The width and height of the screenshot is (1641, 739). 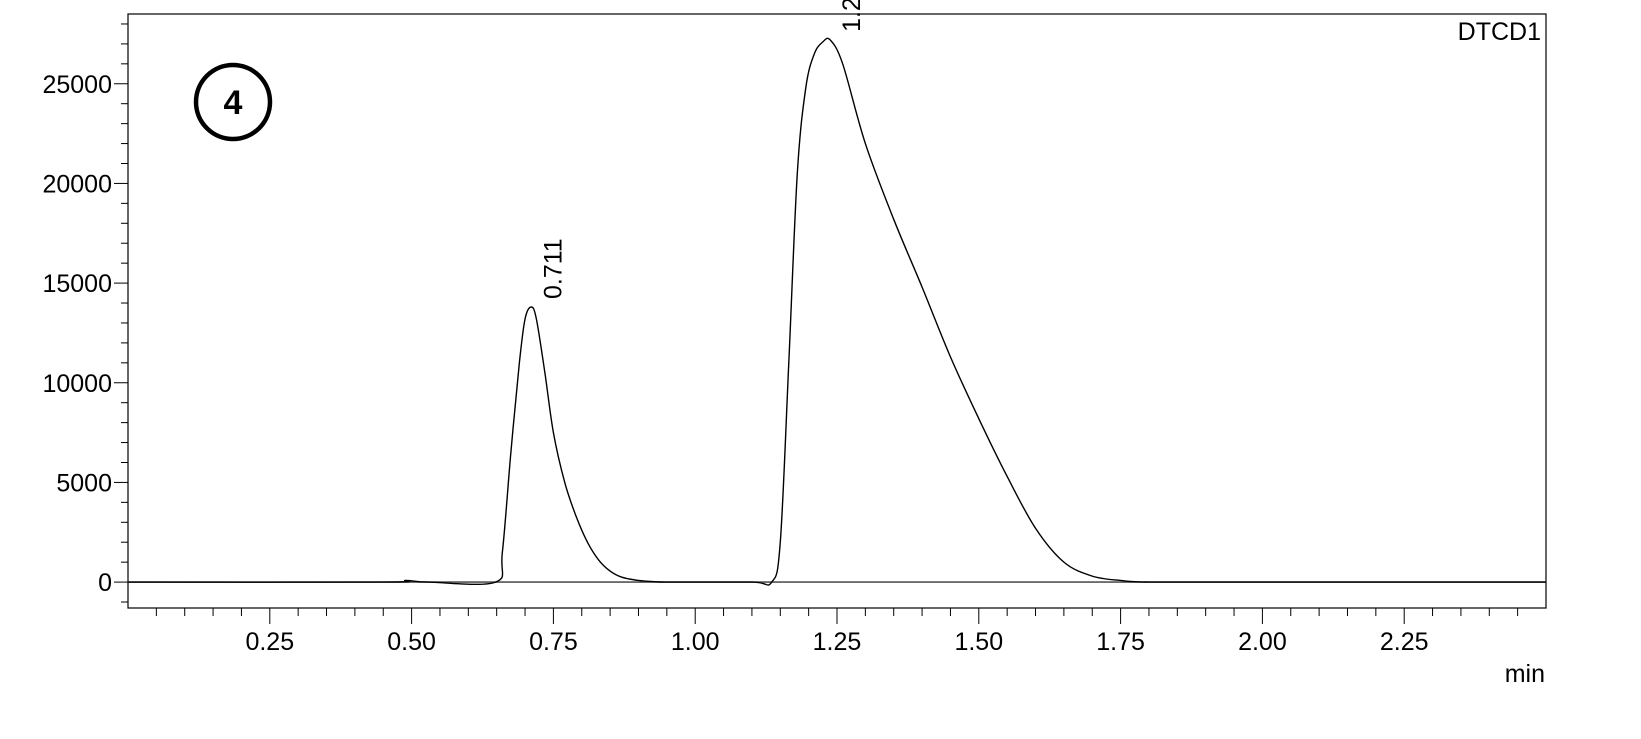 What do you see at coordinates (553, 642) in the screenshot?
I see `x-tick-label: 0.75` at bounding box center [553, 642].